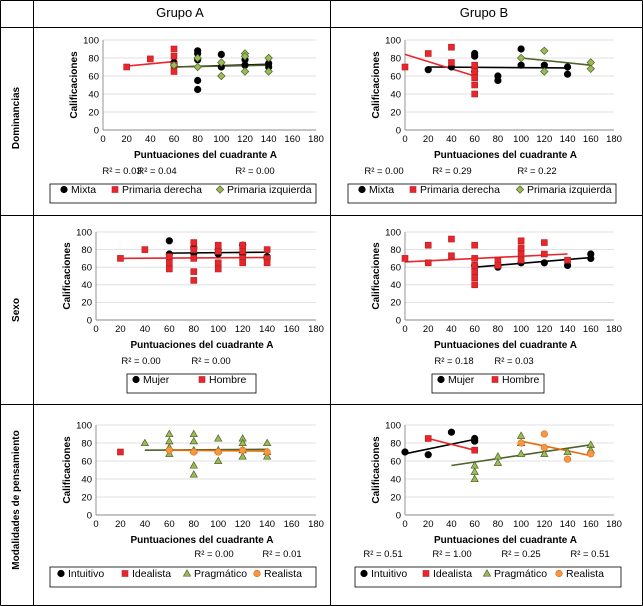 This screenshot has height=606, width=643. What do you see at coordinates (520, 574) in the screenshot?
I see `legend-label-pragmatico: Pragmático` at bounding box center [520, 574].